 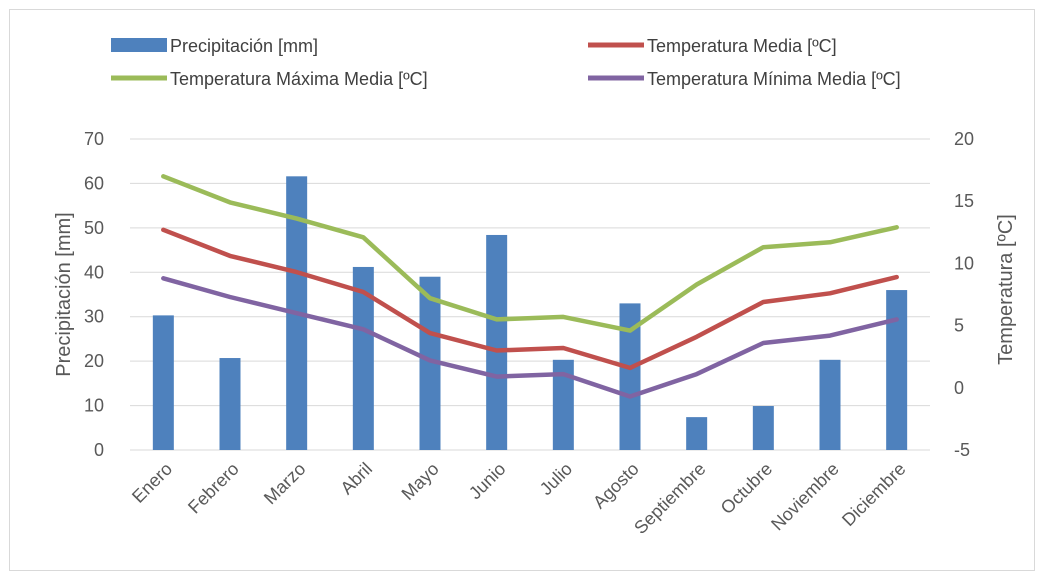 I want to click on y-left-tick-label: 10, so click(x=94, y=406).